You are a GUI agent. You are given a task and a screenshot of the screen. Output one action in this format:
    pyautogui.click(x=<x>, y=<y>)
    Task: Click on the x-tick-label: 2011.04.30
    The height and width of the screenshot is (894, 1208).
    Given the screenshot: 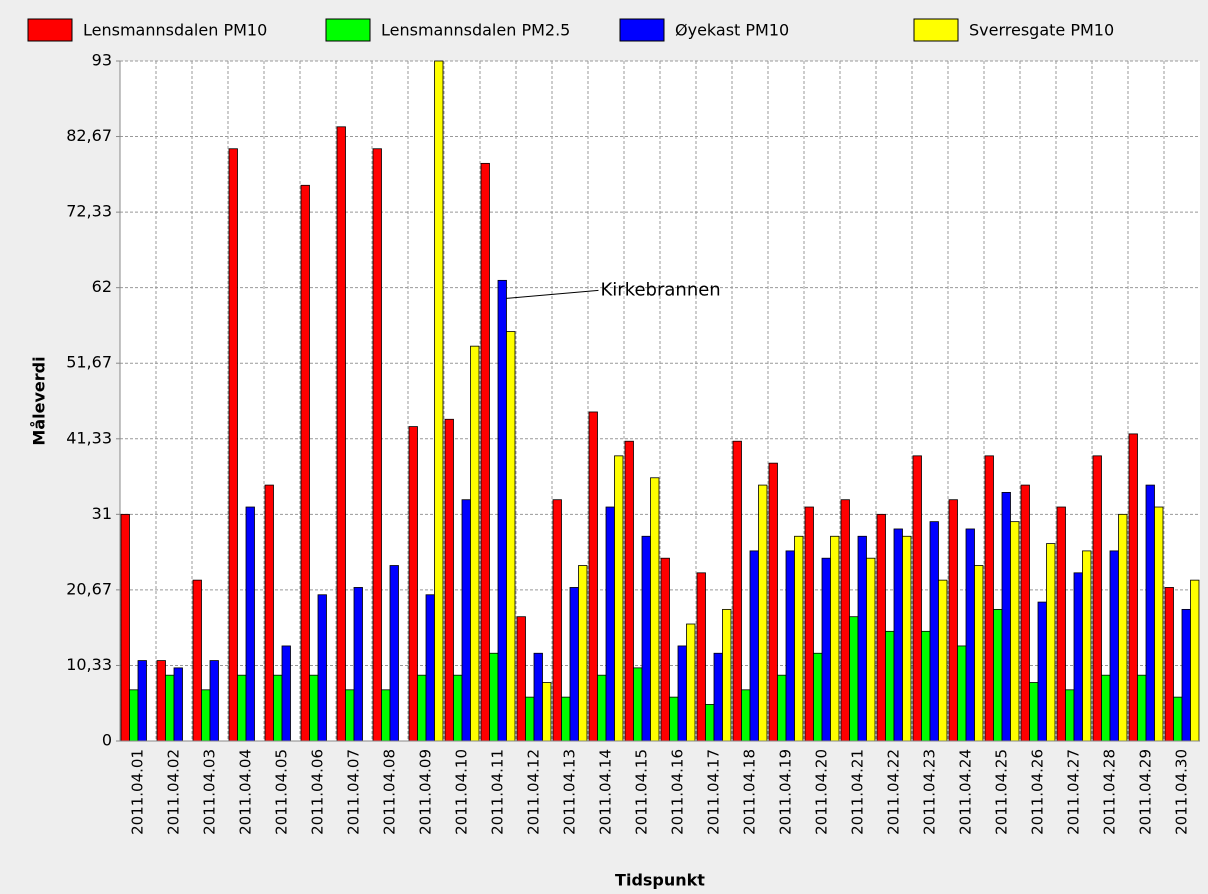 What is the action you would take?
    pyautogui.click(x=1182, y=792)
    